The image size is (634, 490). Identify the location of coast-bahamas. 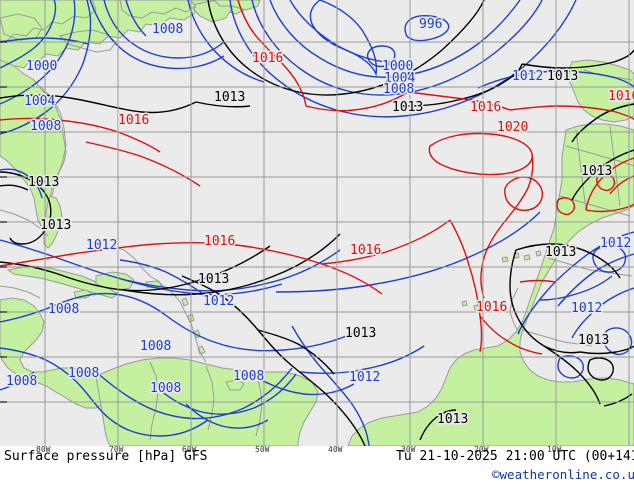
(130, 264).